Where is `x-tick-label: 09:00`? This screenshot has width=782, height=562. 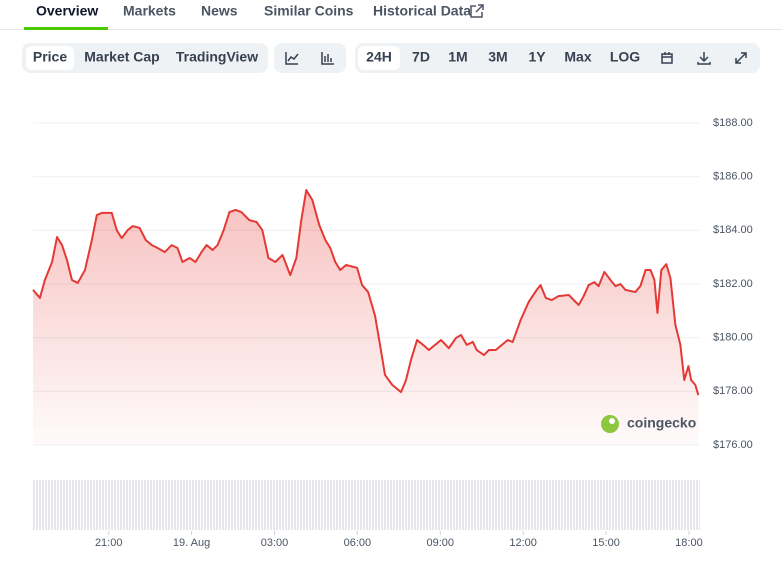
x-tick-label: 09:00 is located at coordinates (441, 543).